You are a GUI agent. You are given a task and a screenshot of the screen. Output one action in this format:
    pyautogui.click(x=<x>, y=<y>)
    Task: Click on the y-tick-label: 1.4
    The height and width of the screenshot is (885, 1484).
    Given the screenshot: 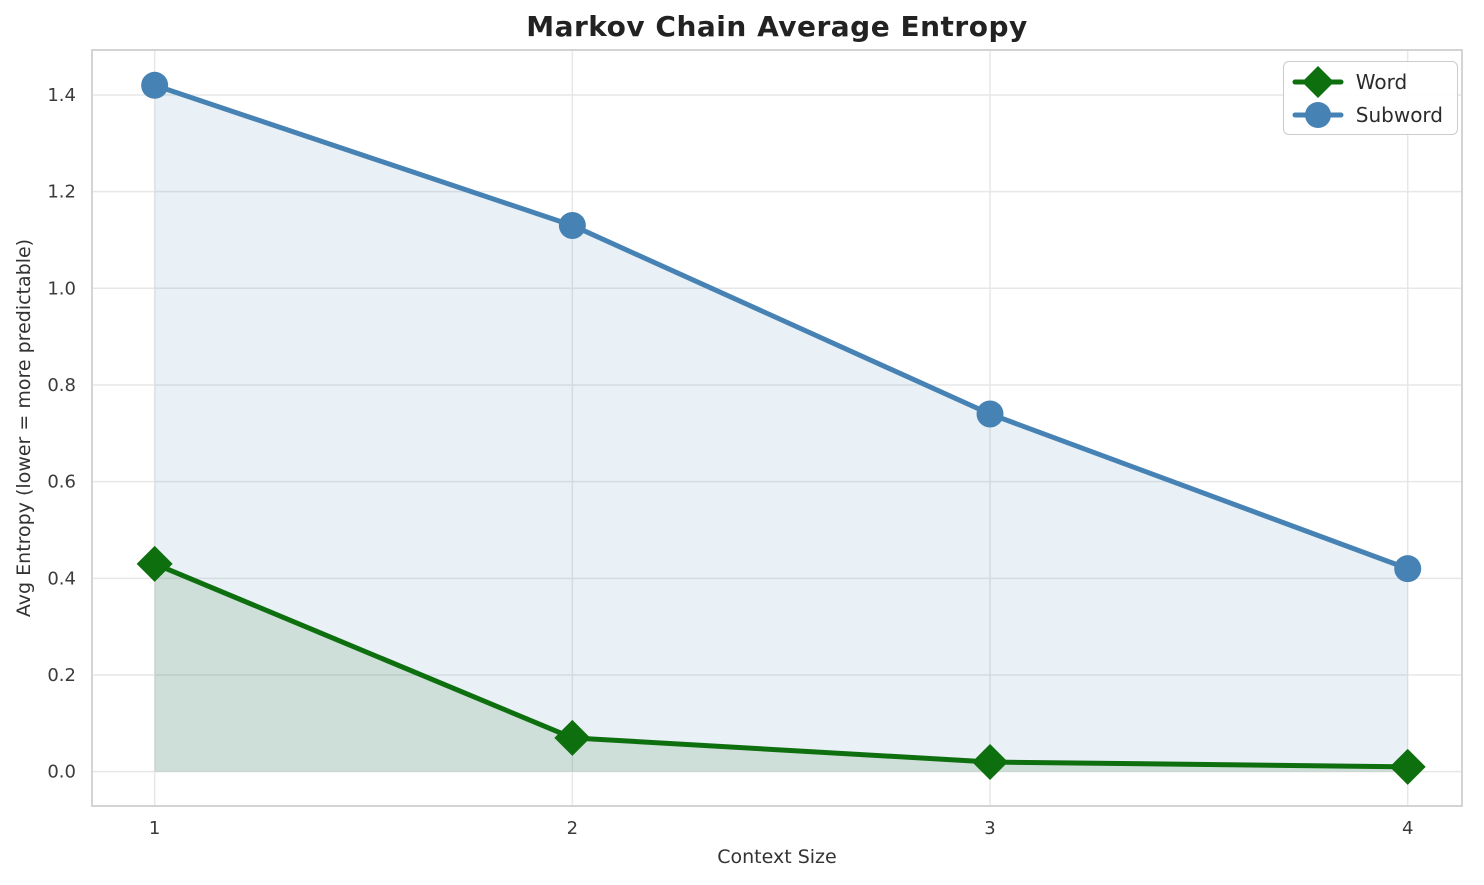 What is the action you would take?
    pyautogui.click(x=61, y=95)
    